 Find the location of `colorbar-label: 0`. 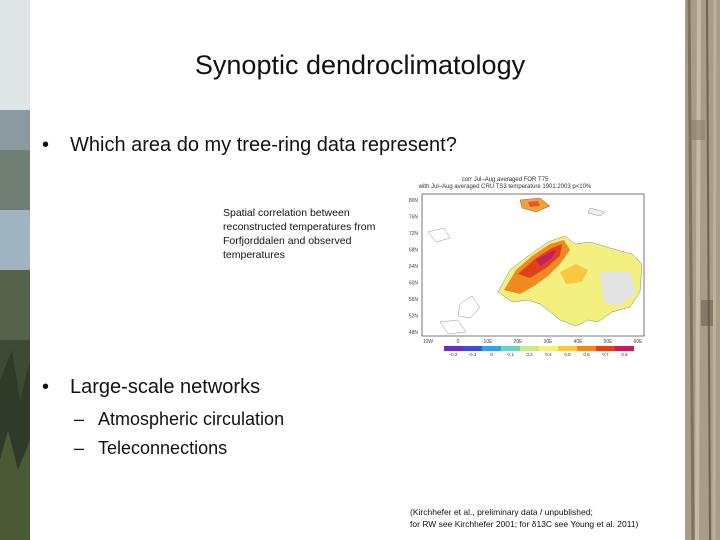

colorbar-label: 0 is located at coordinates (491, 354).